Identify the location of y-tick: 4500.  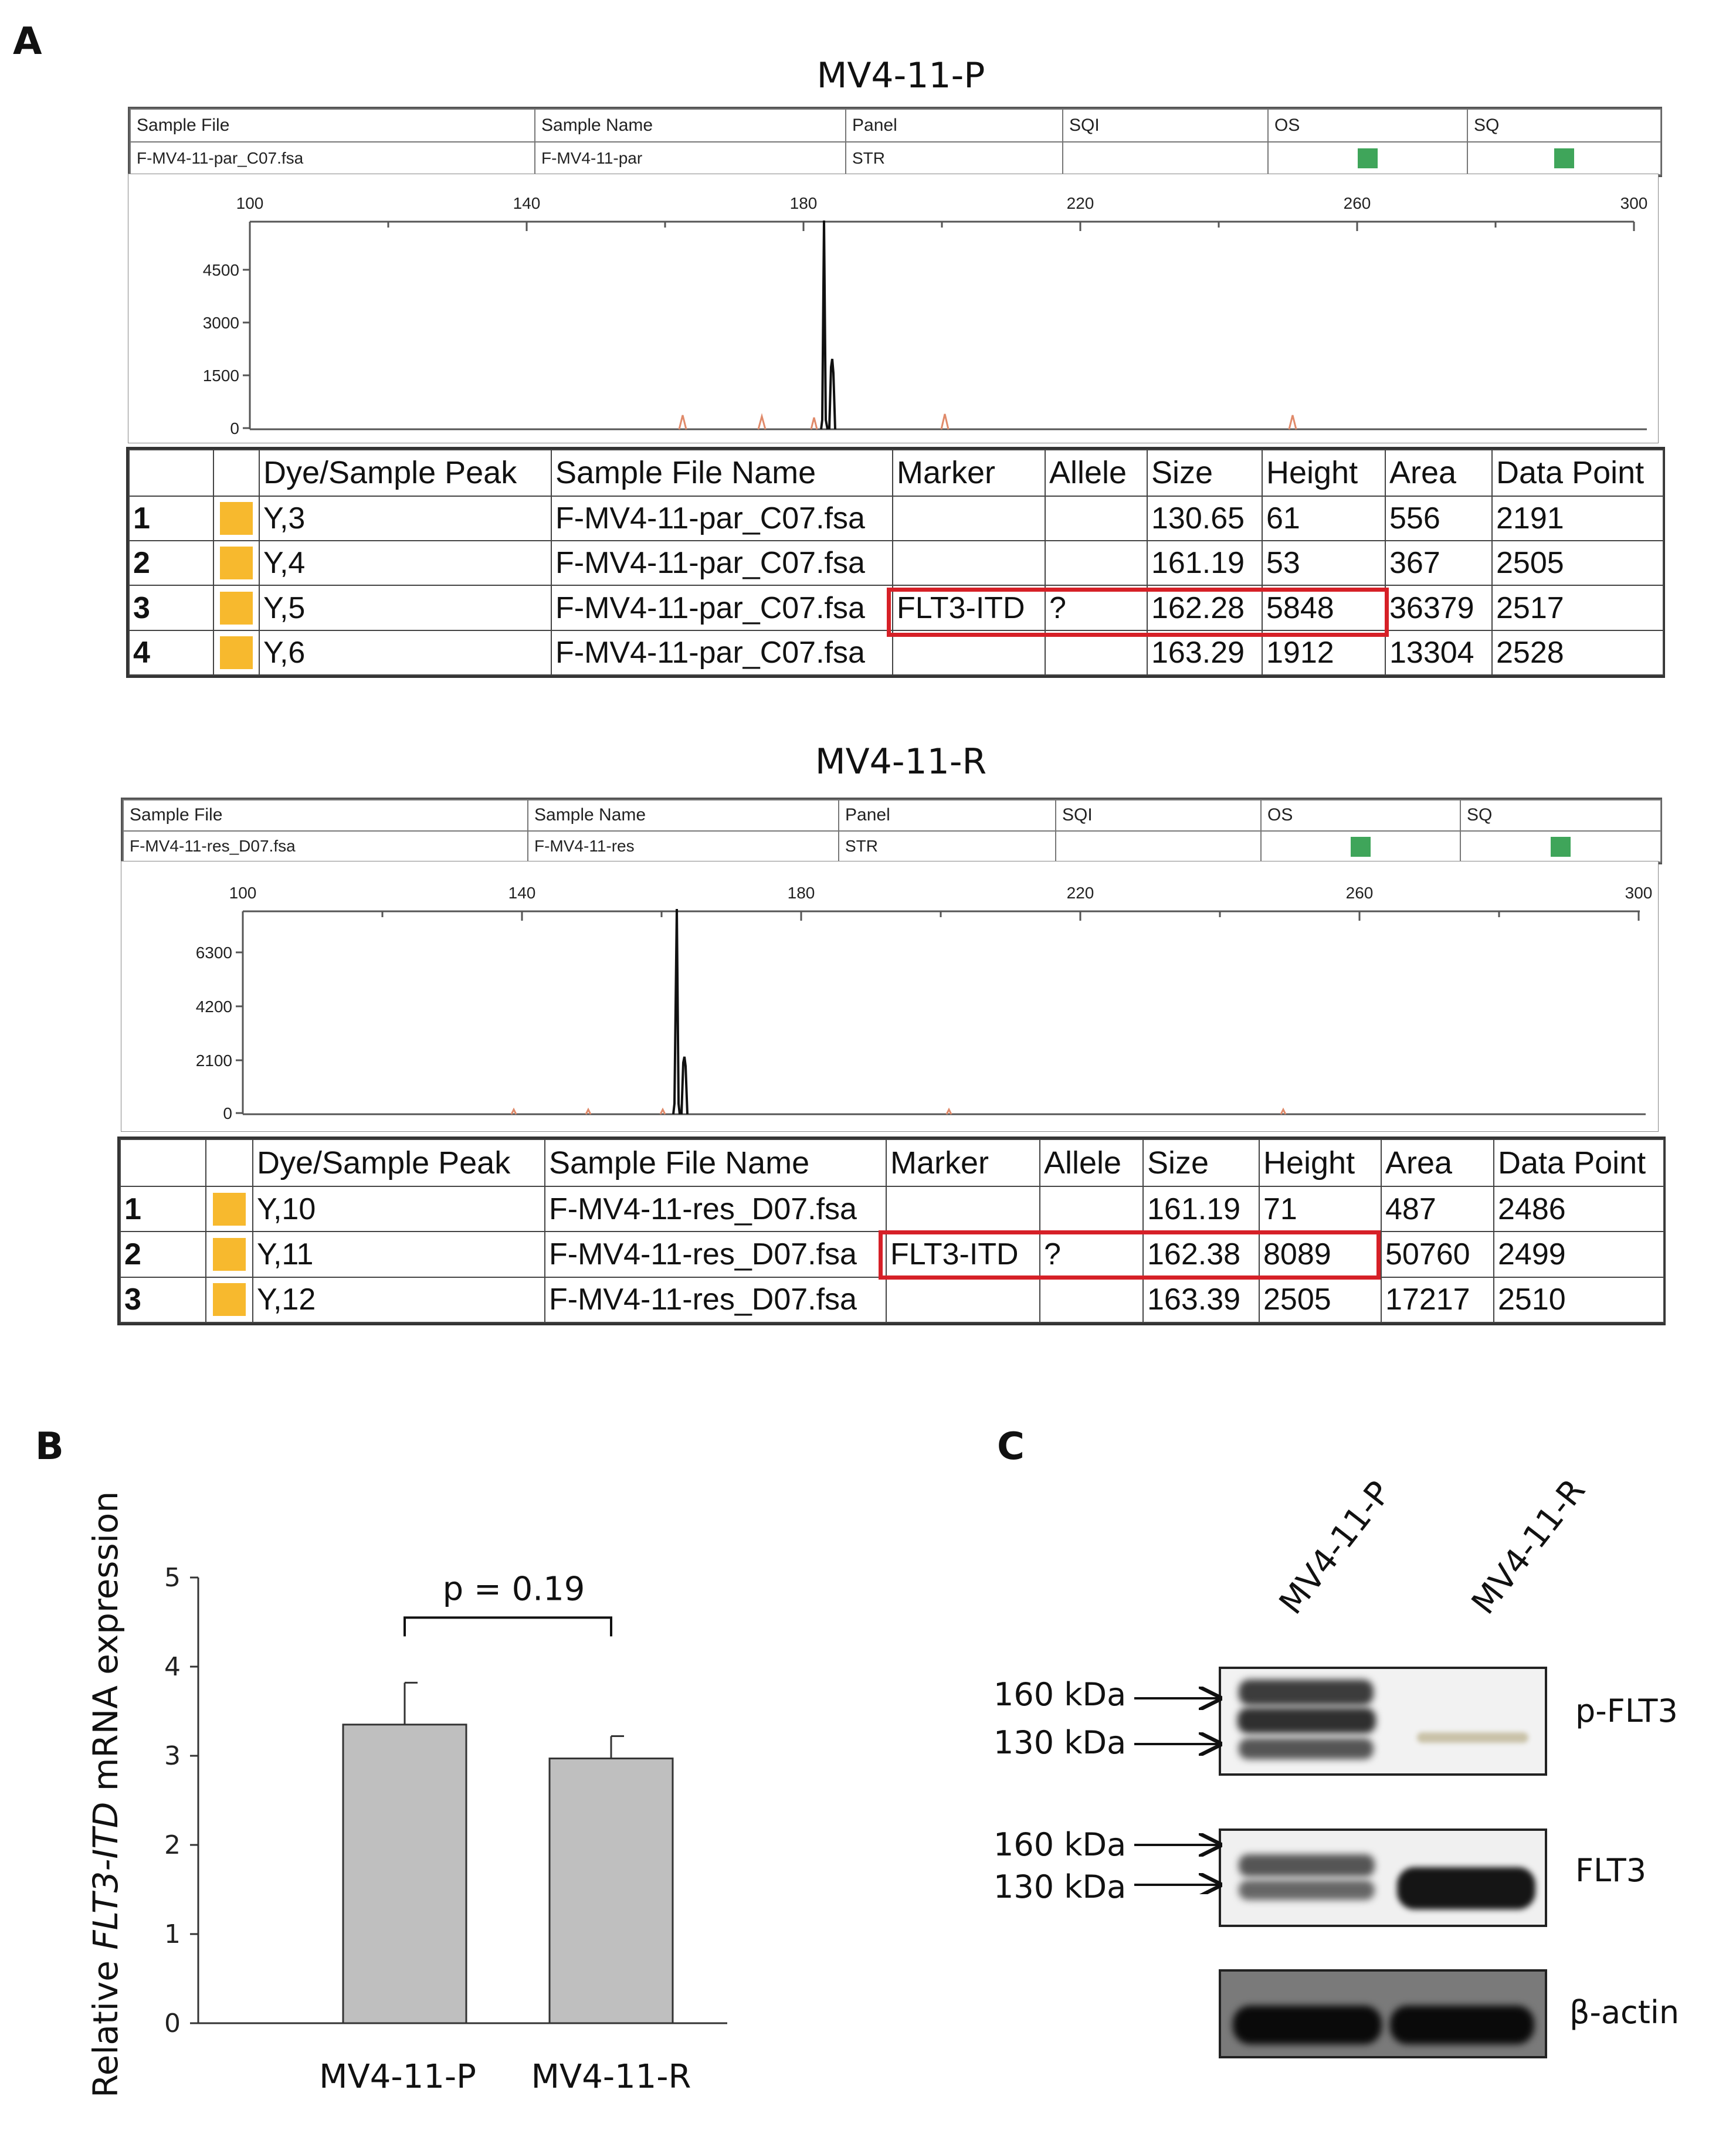
(221, 270).